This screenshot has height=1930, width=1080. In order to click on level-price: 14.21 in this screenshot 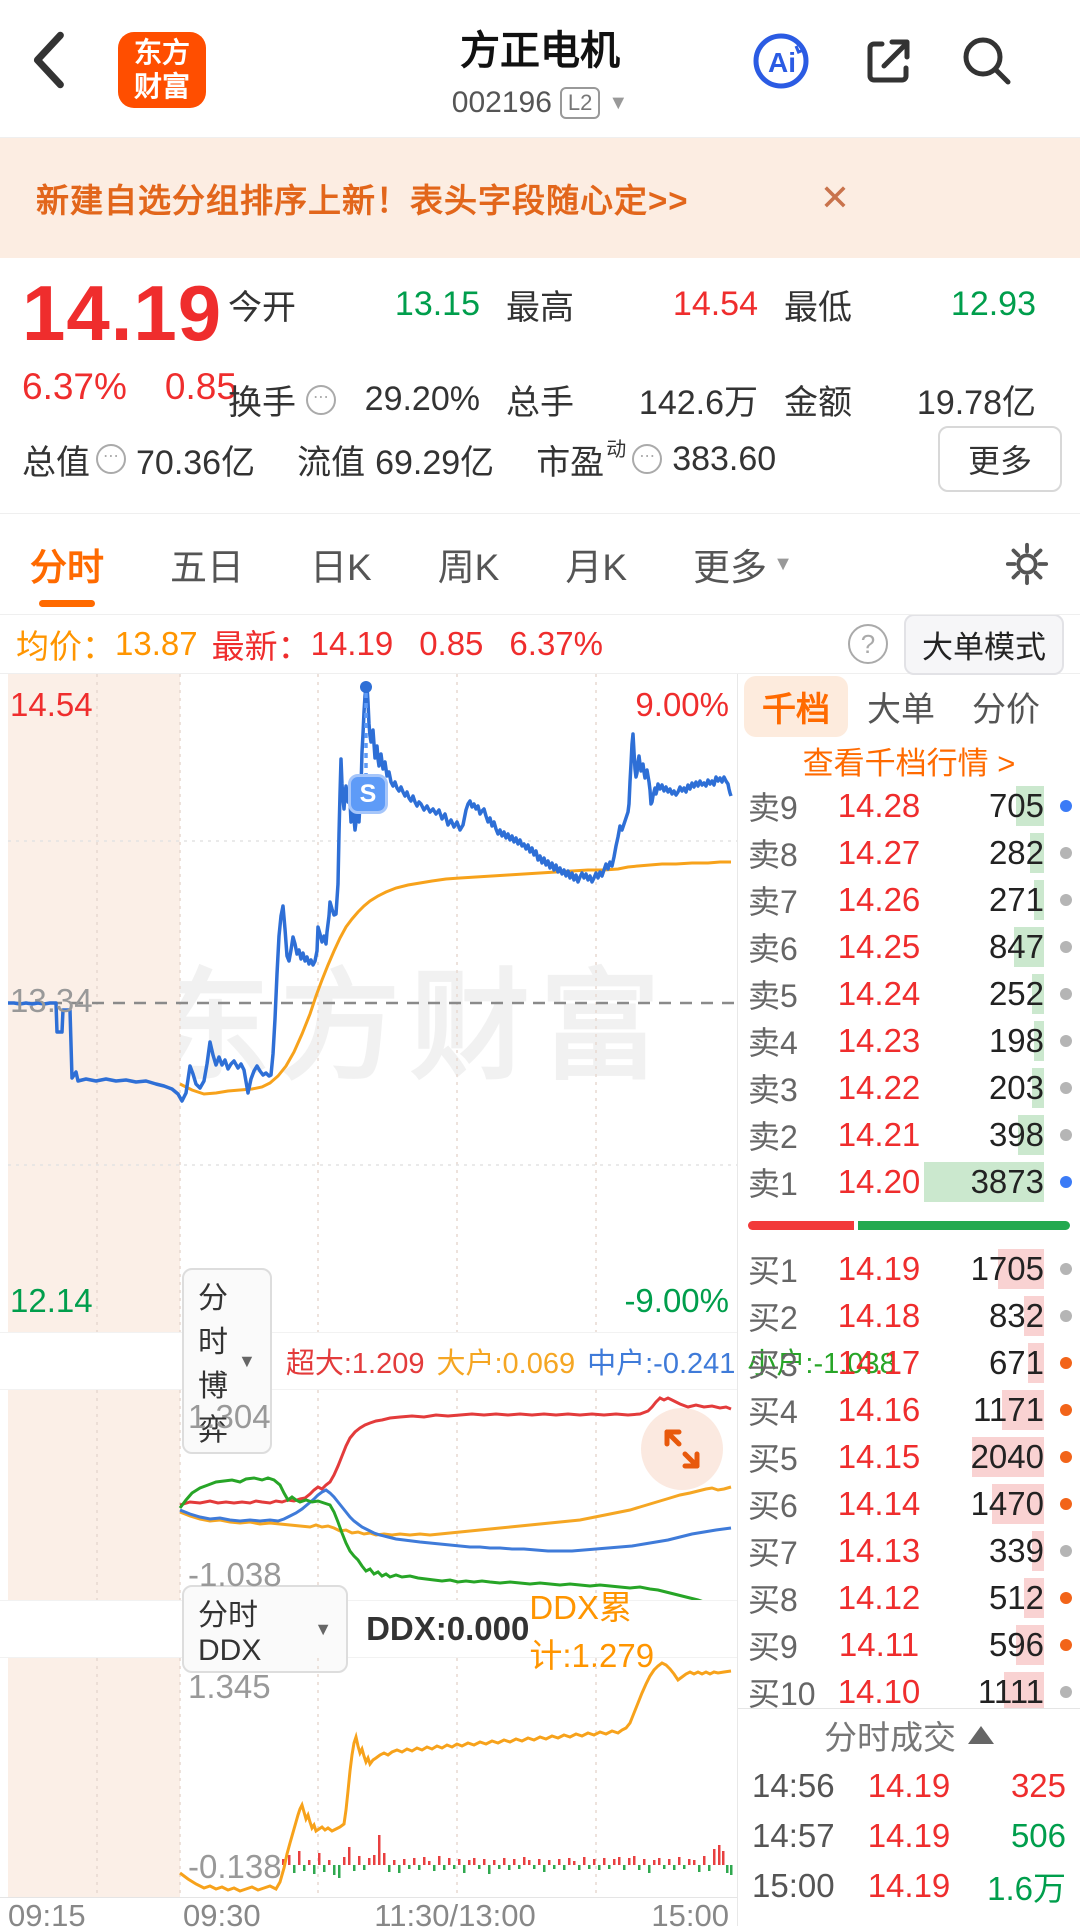, I will do `click(879, 1134)`.